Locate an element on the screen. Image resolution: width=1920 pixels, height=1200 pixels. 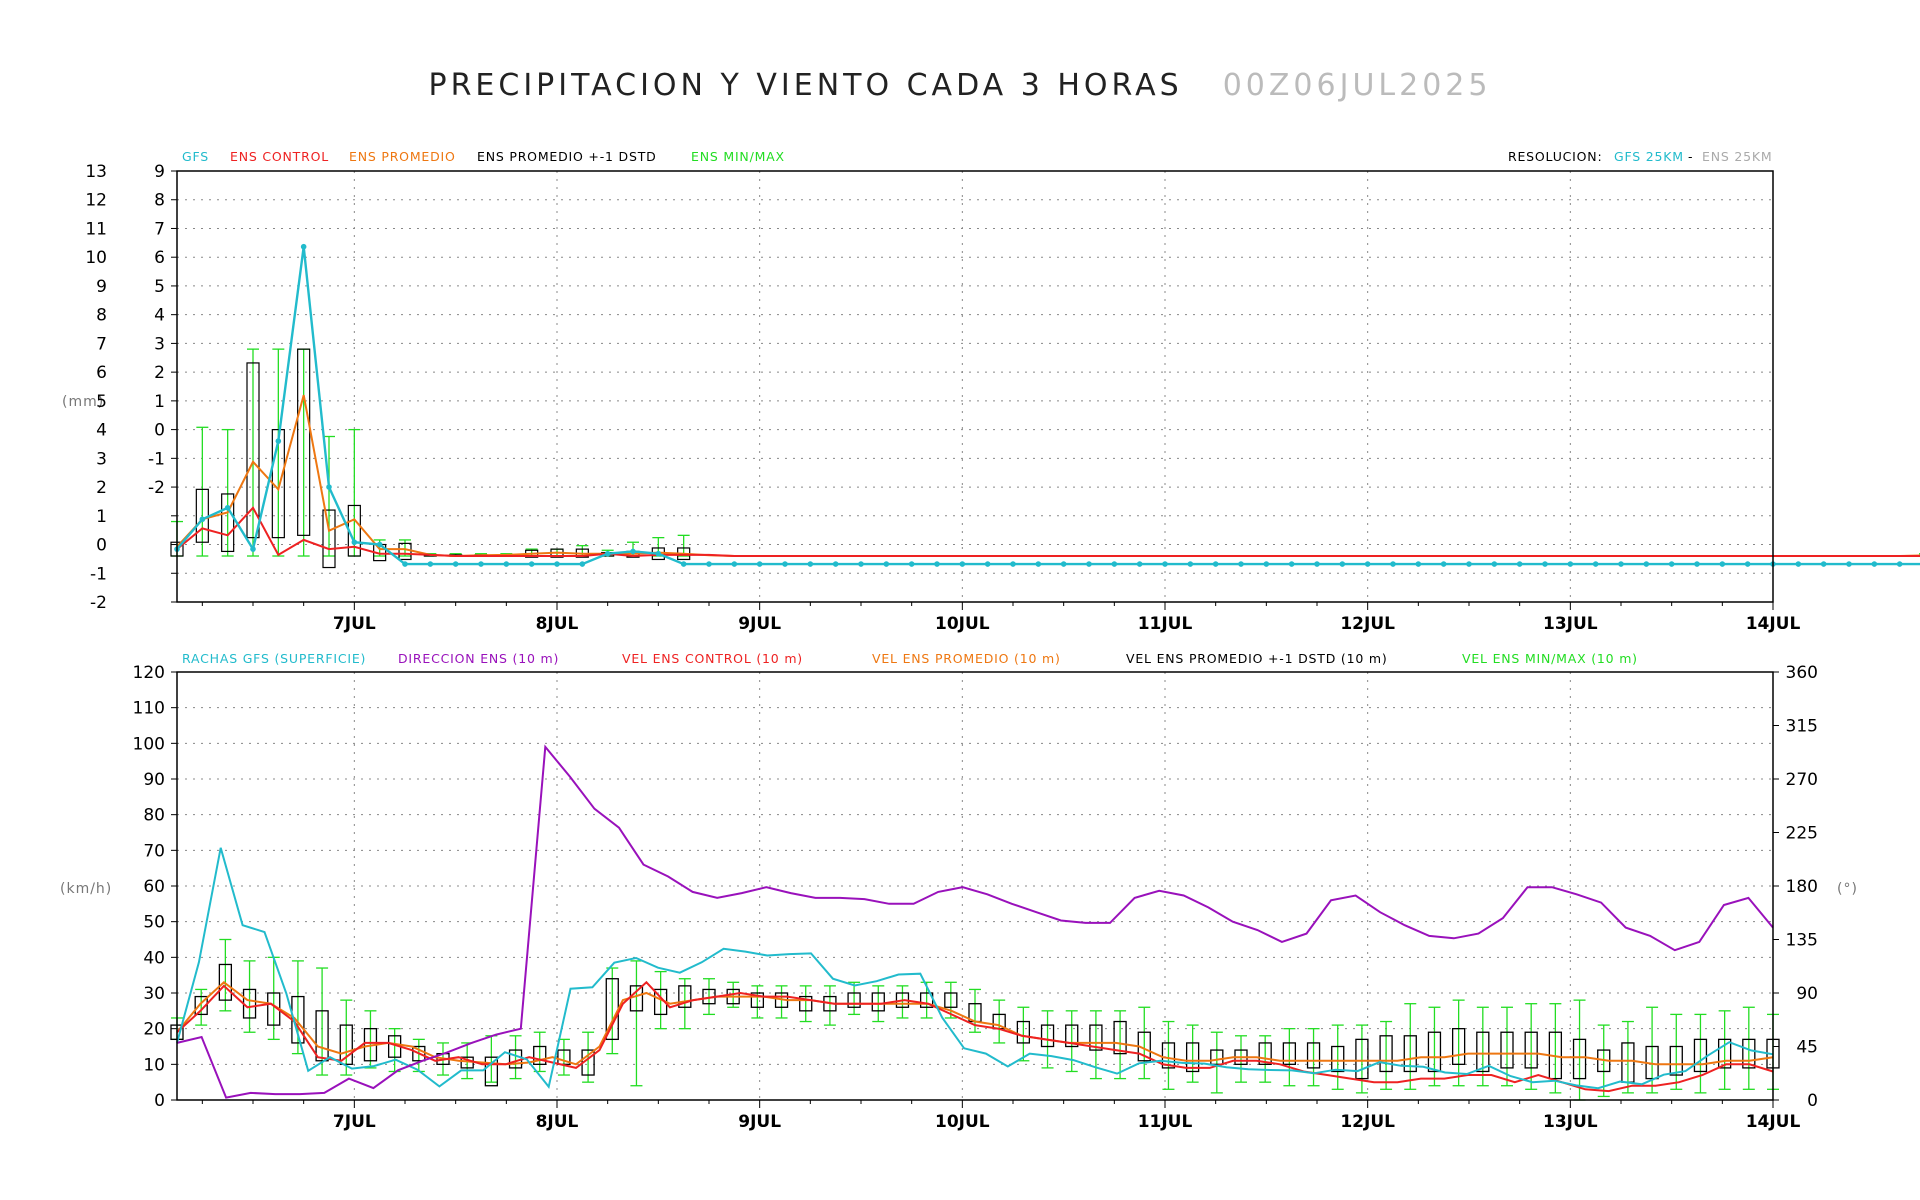
legend-res-gfs: GFS 25KM is located at coordinates (1649, 156).